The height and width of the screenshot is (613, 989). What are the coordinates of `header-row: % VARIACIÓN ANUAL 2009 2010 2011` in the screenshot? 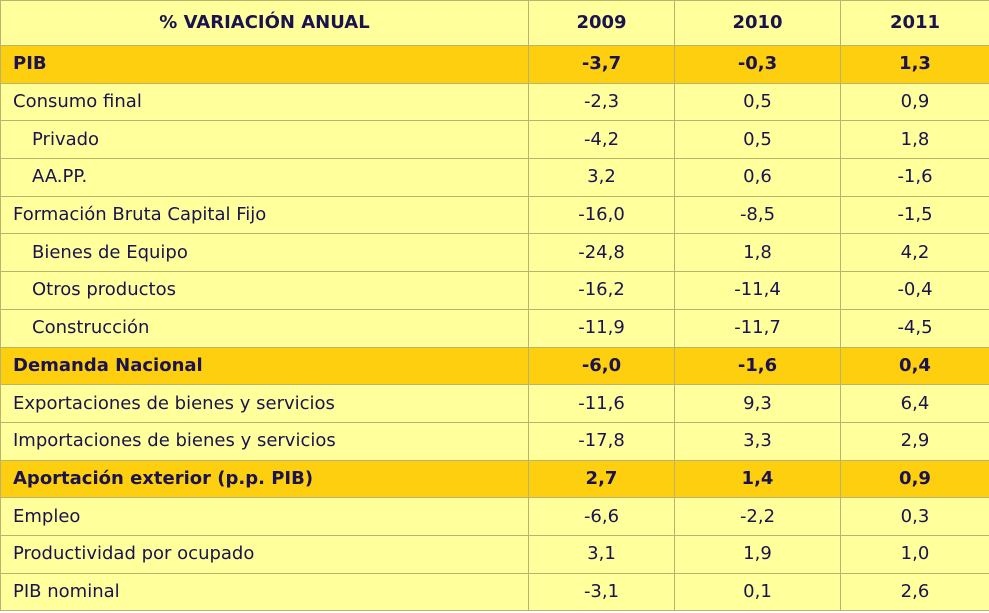 It's located at (494, 23).